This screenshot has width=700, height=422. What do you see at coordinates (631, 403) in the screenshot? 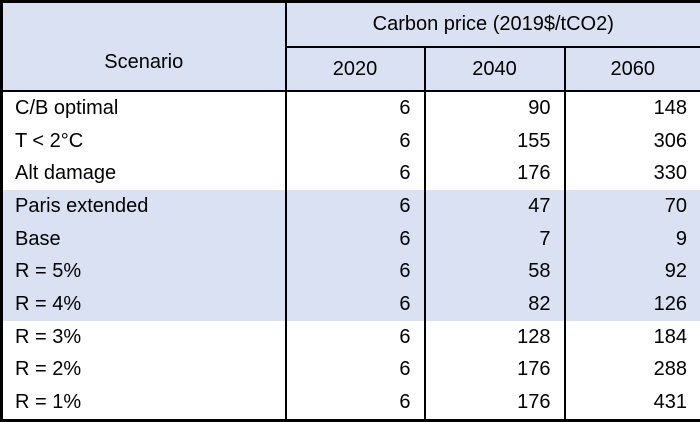
I see `value-2060: 431` at bounding box center [631, 403].